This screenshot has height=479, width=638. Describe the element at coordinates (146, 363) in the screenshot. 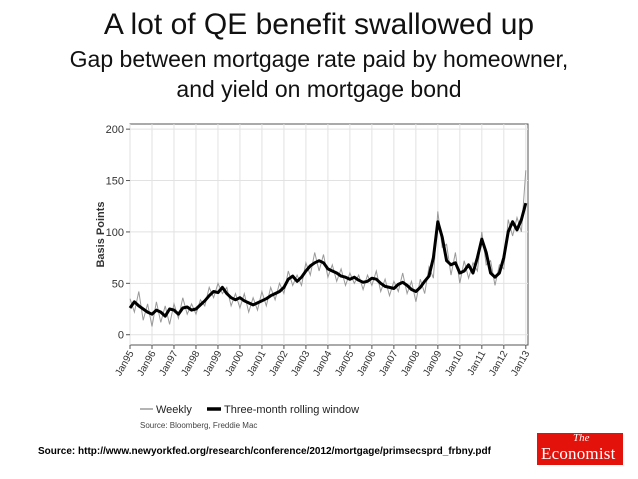

I see `x-tick-label: Jan96` at that location.